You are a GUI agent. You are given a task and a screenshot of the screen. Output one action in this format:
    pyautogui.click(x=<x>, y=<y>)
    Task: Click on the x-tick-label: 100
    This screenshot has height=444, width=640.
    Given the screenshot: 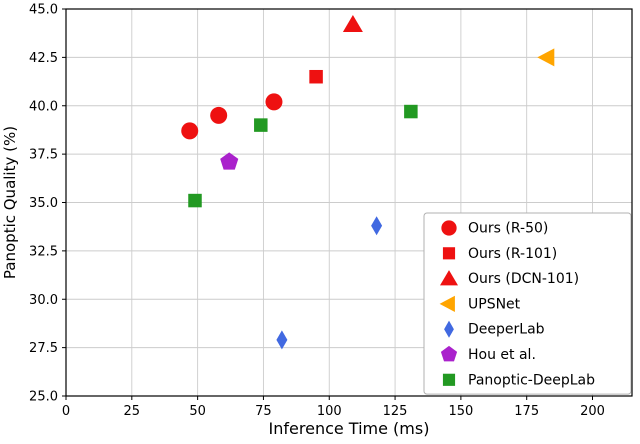 What is the action you would take?
    pyautogui.click(x=329, y=411)
    